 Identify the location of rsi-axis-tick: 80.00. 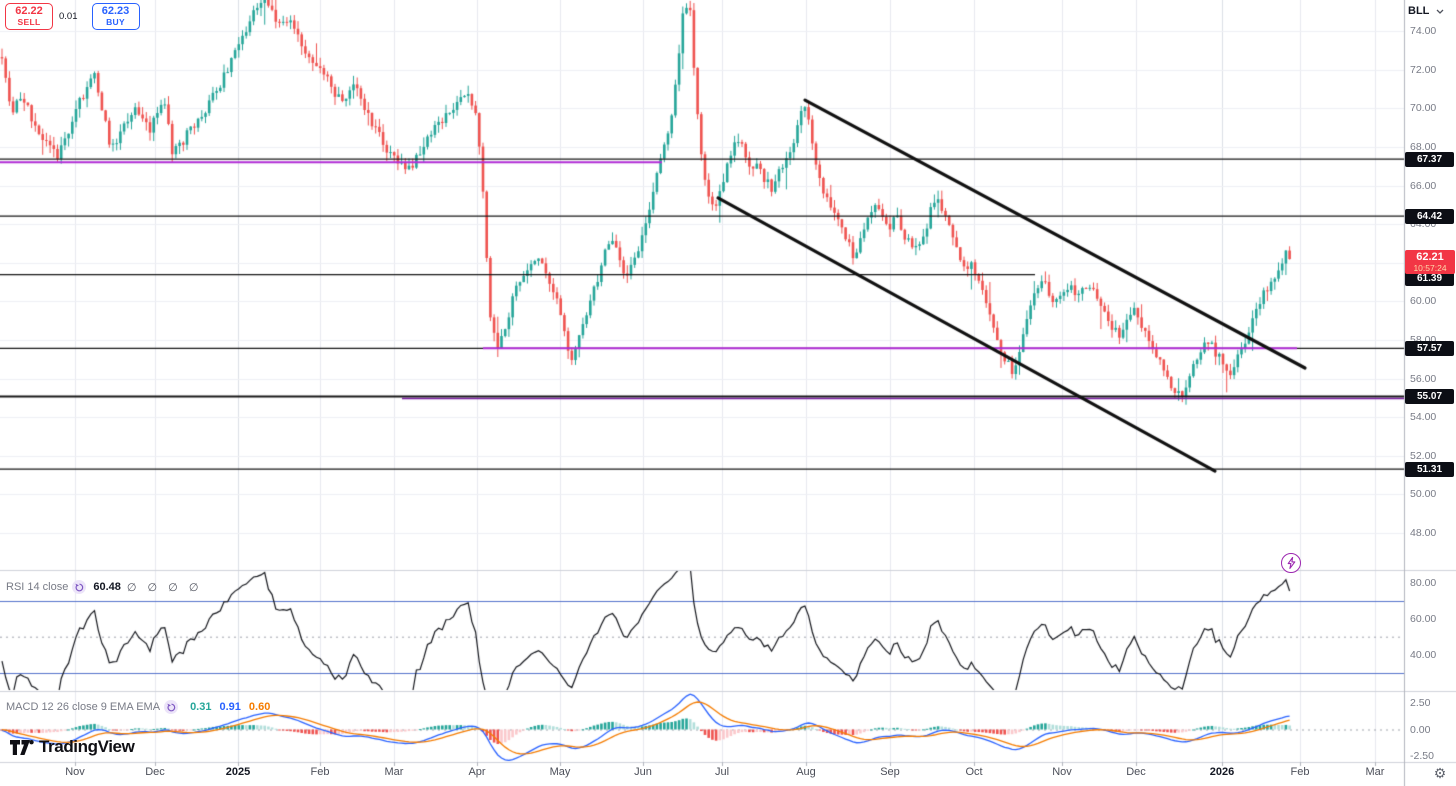
(1423, 583).